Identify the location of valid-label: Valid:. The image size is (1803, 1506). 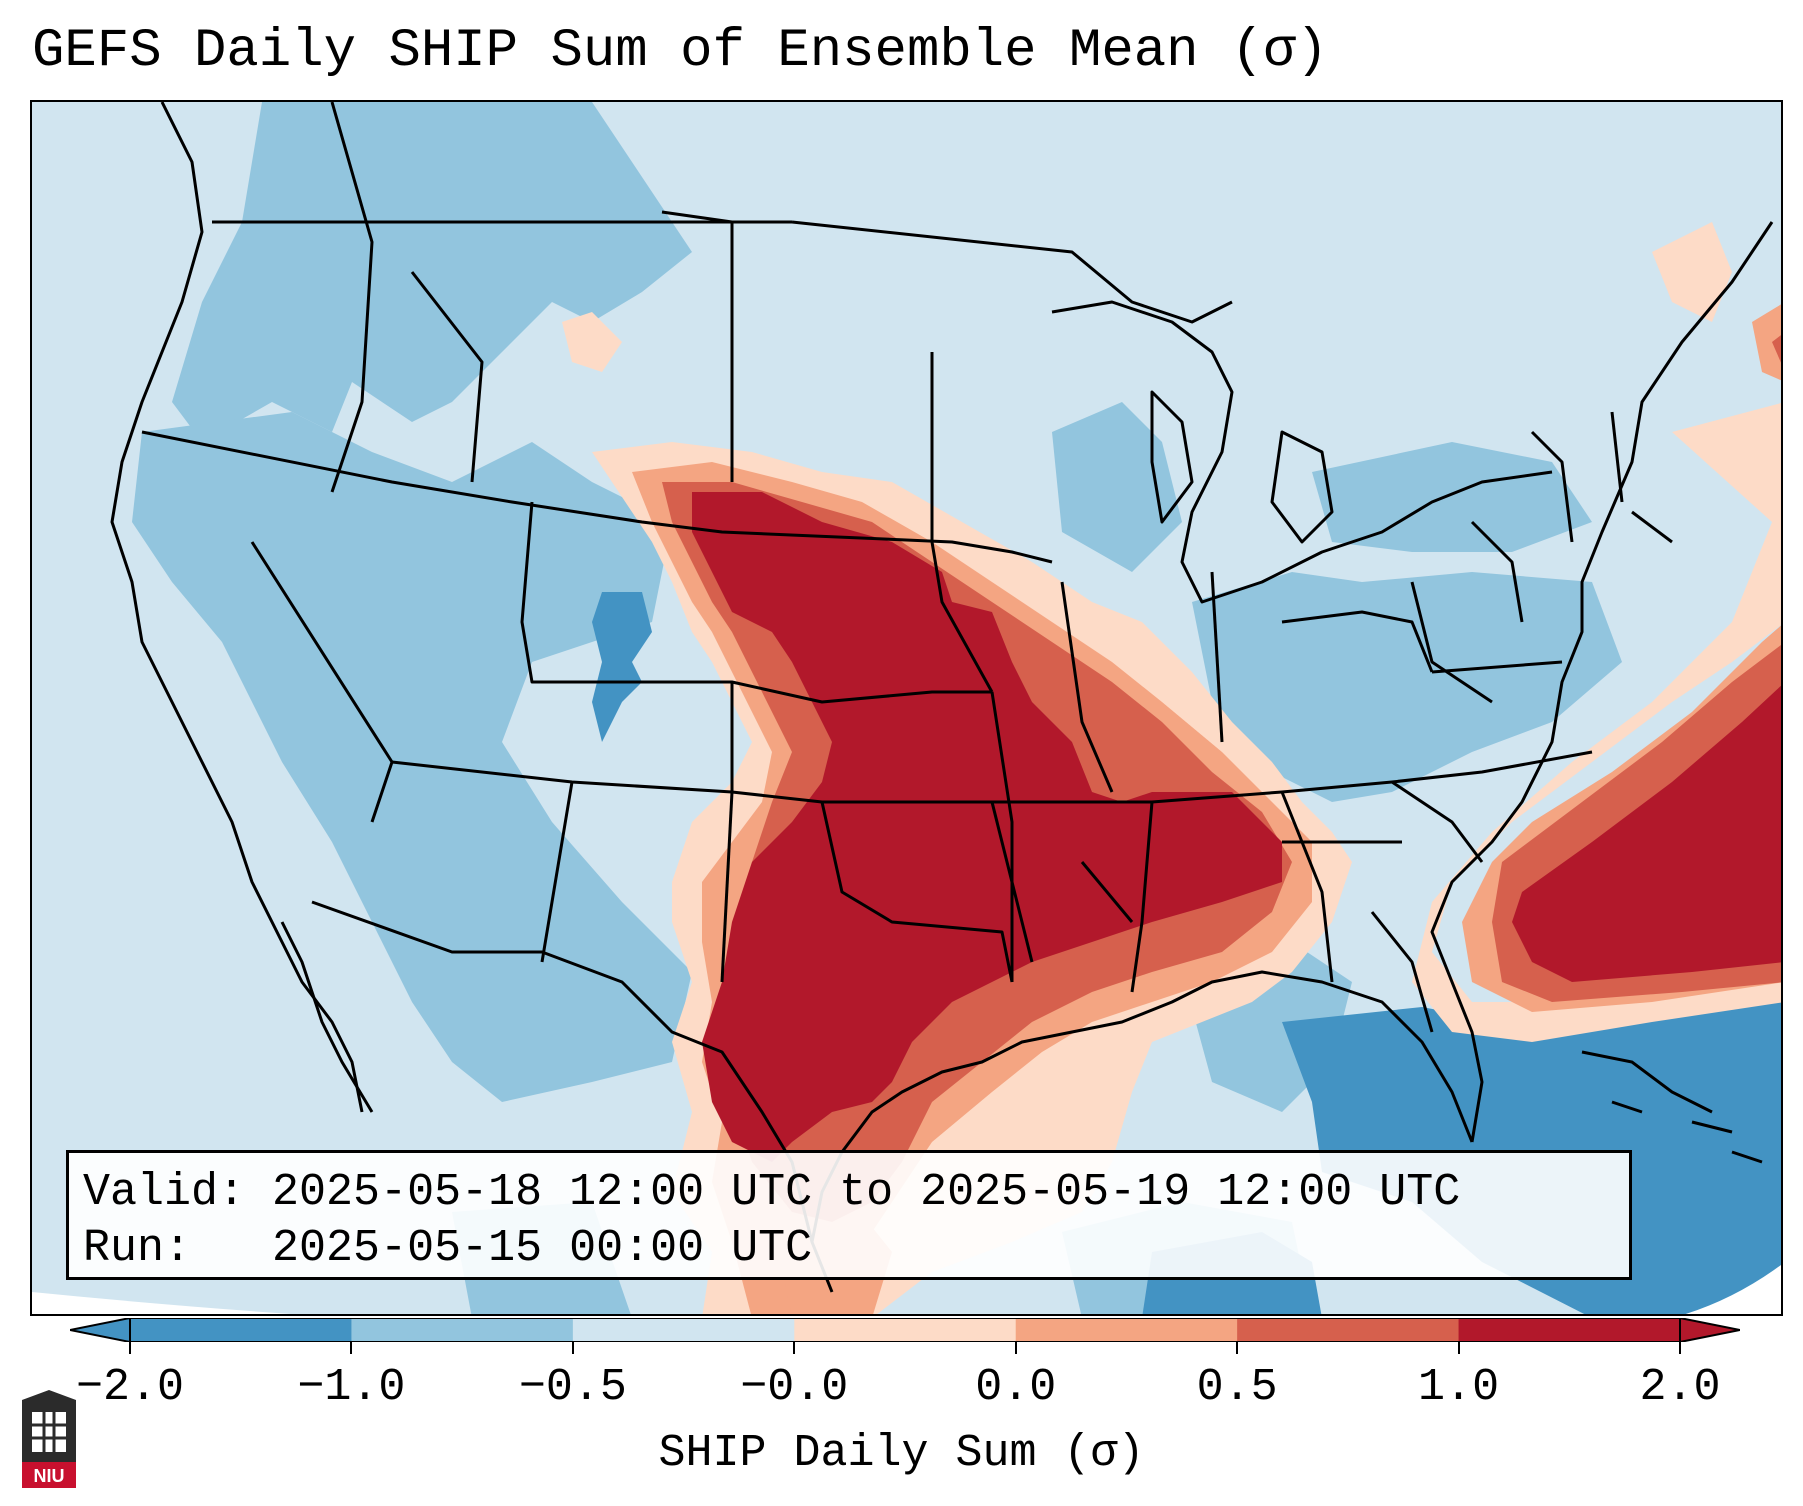
(164, 1192).